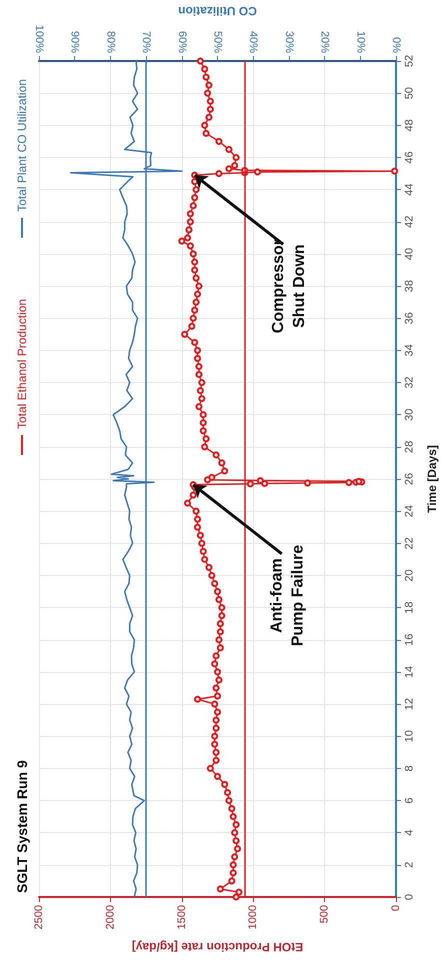 The height and width of the screenshot is (969, 446). I want to click on y-tick-label: 44, so click(410, 190).